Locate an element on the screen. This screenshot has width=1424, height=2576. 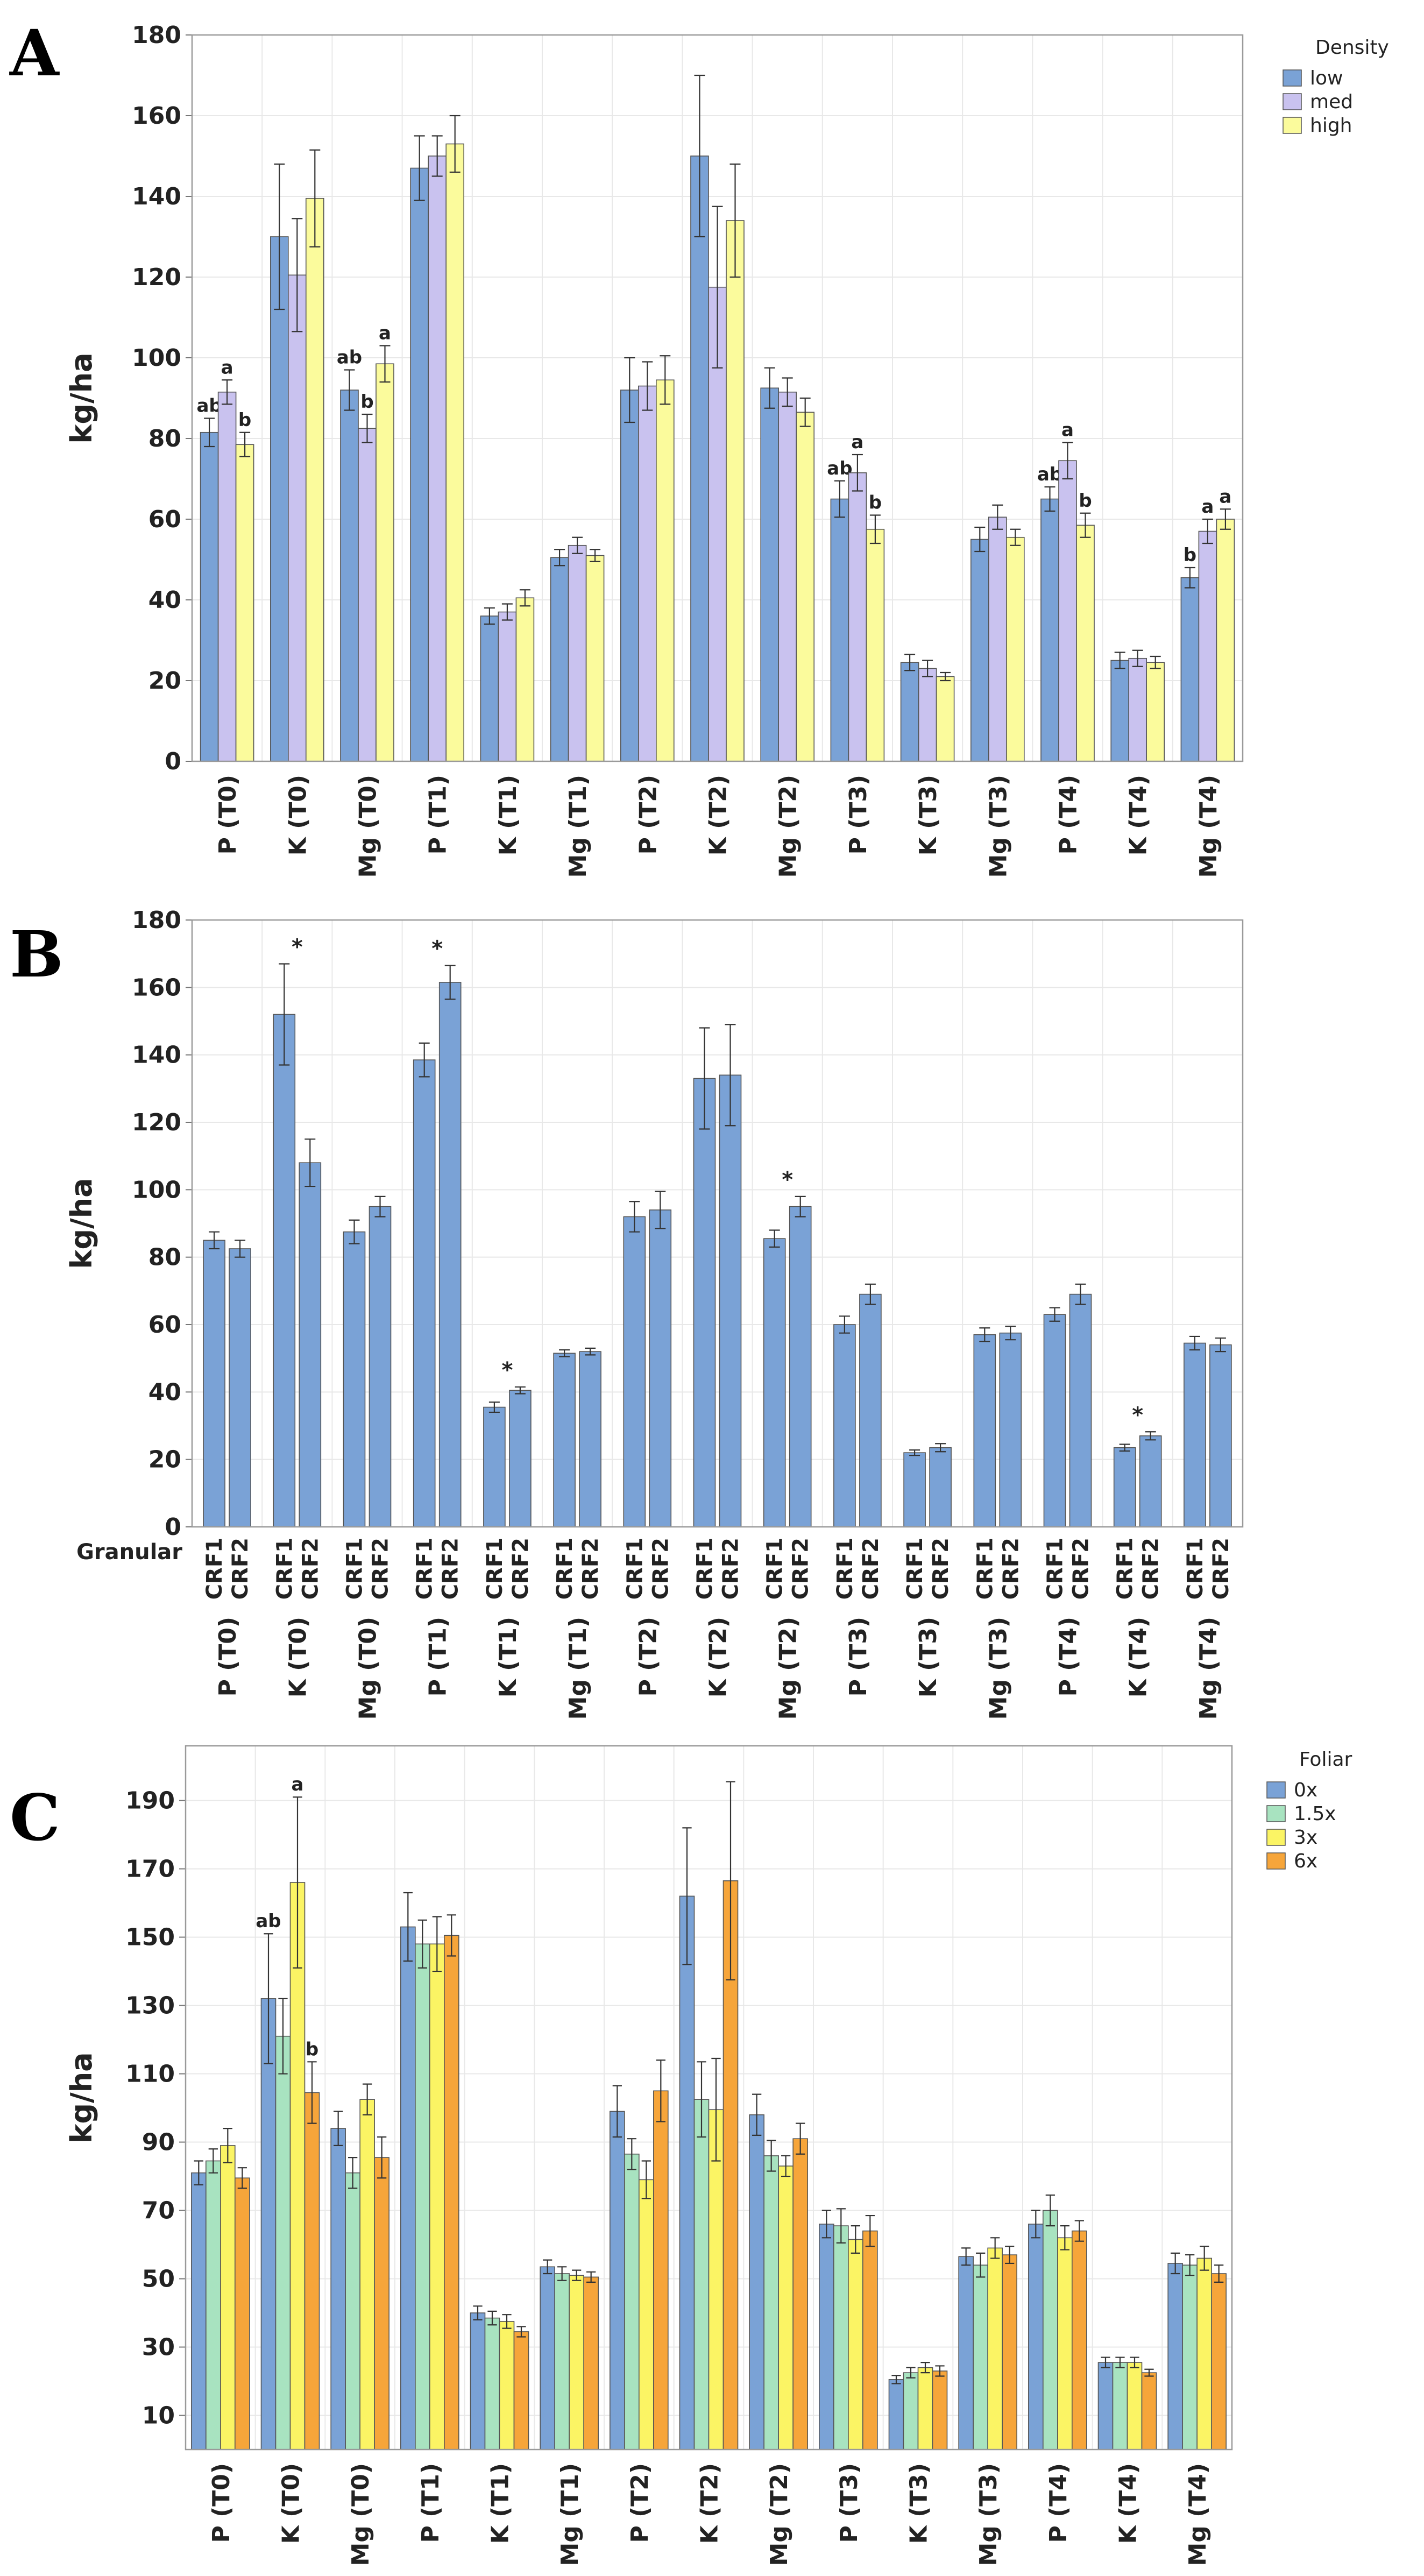
bar-high-k-t1 is located at coordinates (525, 679).